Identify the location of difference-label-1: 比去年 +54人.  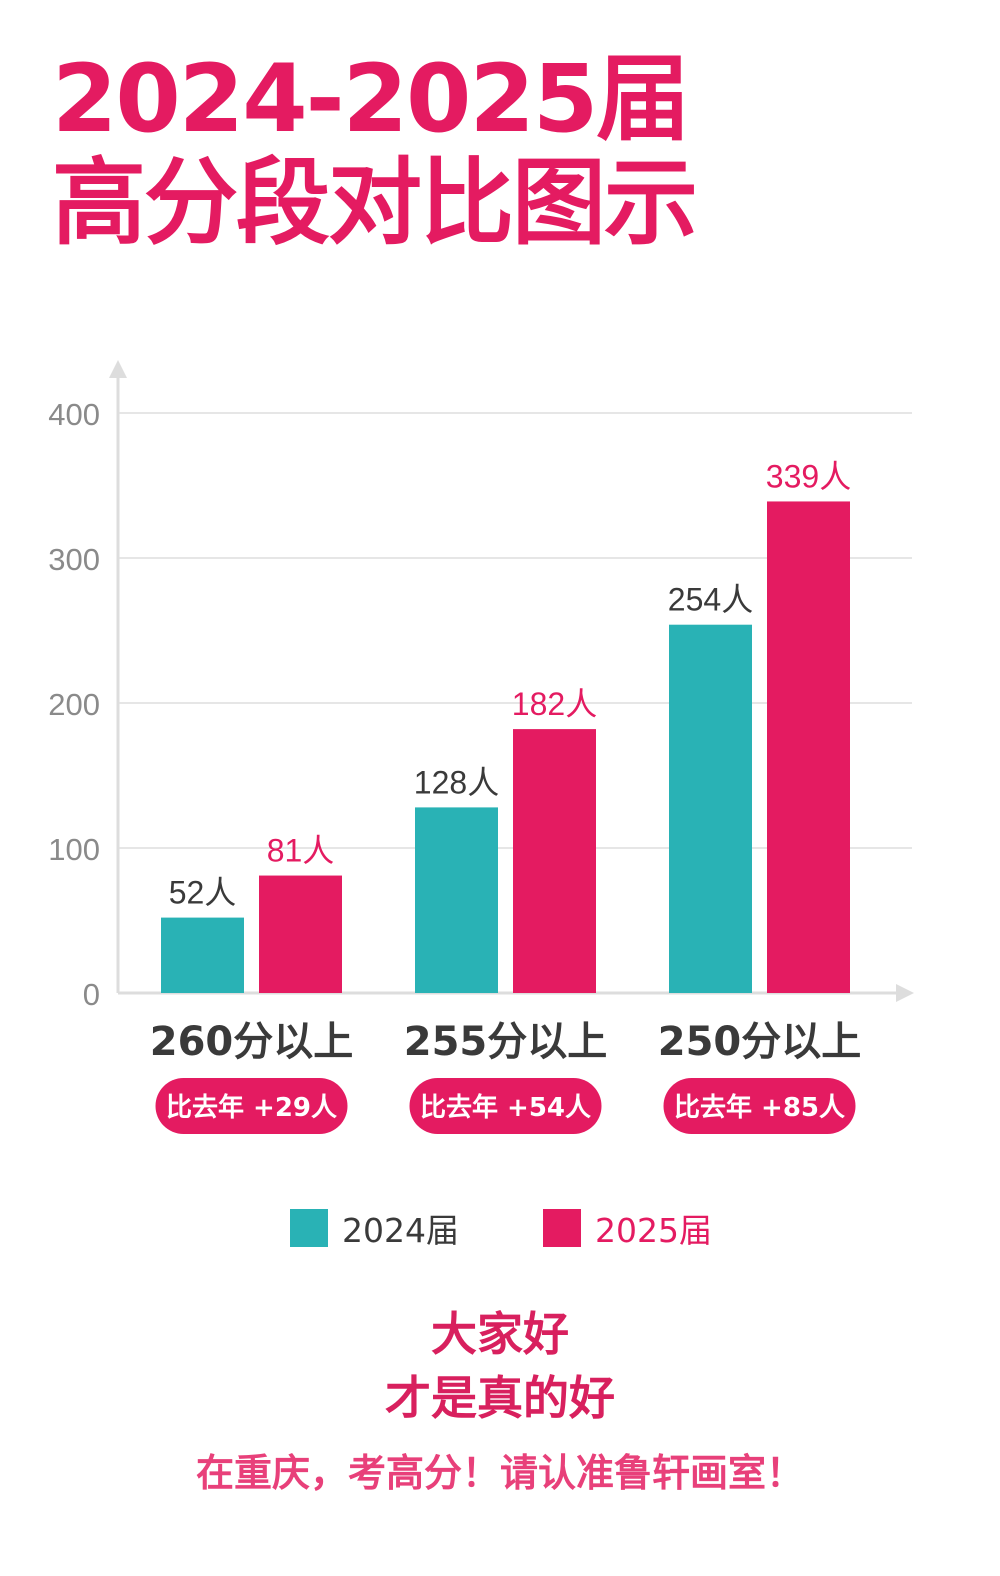
(505, 1107).